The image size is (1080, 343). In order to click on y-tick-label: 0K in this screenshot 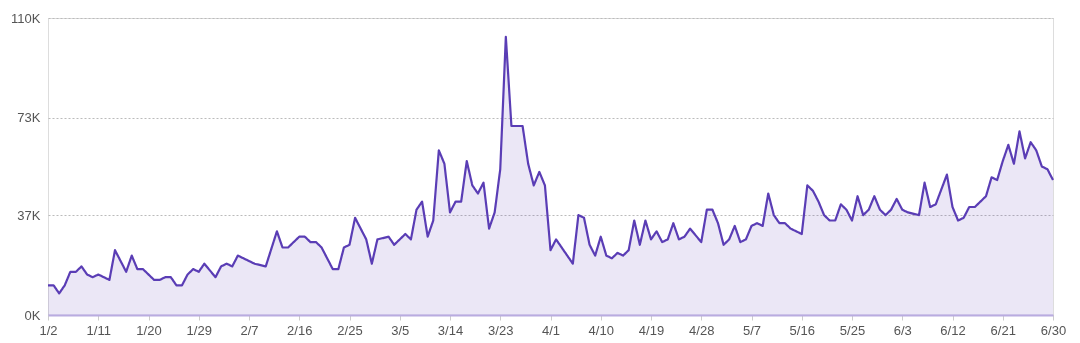, I will do `click(32, 315)`.